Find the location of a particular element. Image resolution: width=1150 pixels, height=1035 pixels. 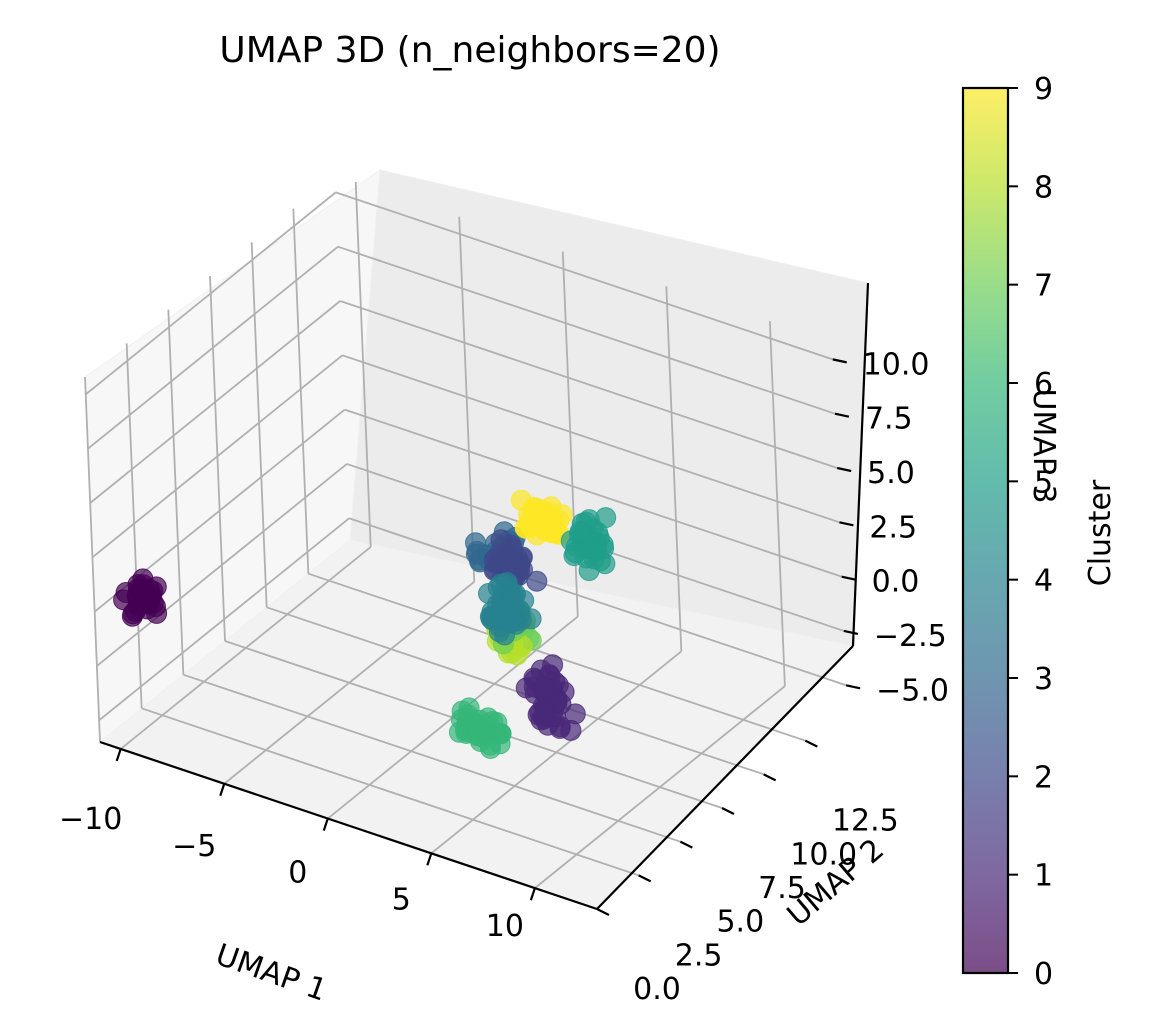

z-tick-label: 2.5 is located at coordinates (893, 527).